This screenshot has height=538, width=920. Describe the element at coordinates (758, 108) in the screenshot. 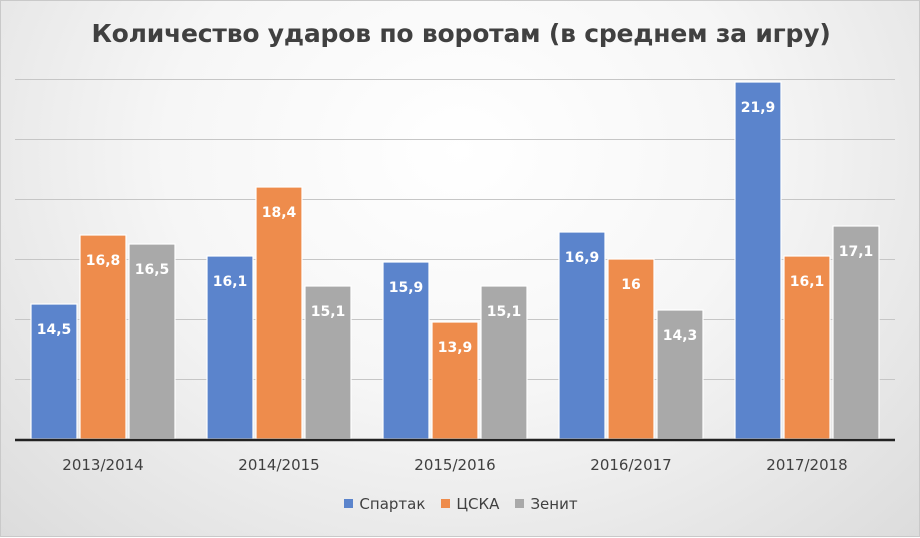

I see `data-label: 21,9` at that location.